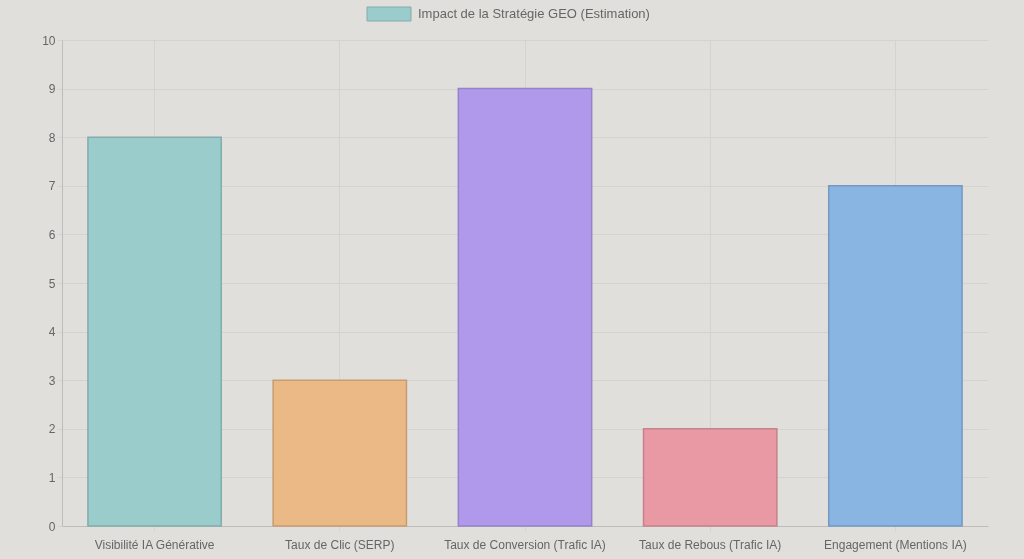 The height and width of the screenshot is (559, 1024). What do you see at coordinates (52, 137) in the screenshot?
I see `y-tick-label: 8` at bounding box center [52, 137].